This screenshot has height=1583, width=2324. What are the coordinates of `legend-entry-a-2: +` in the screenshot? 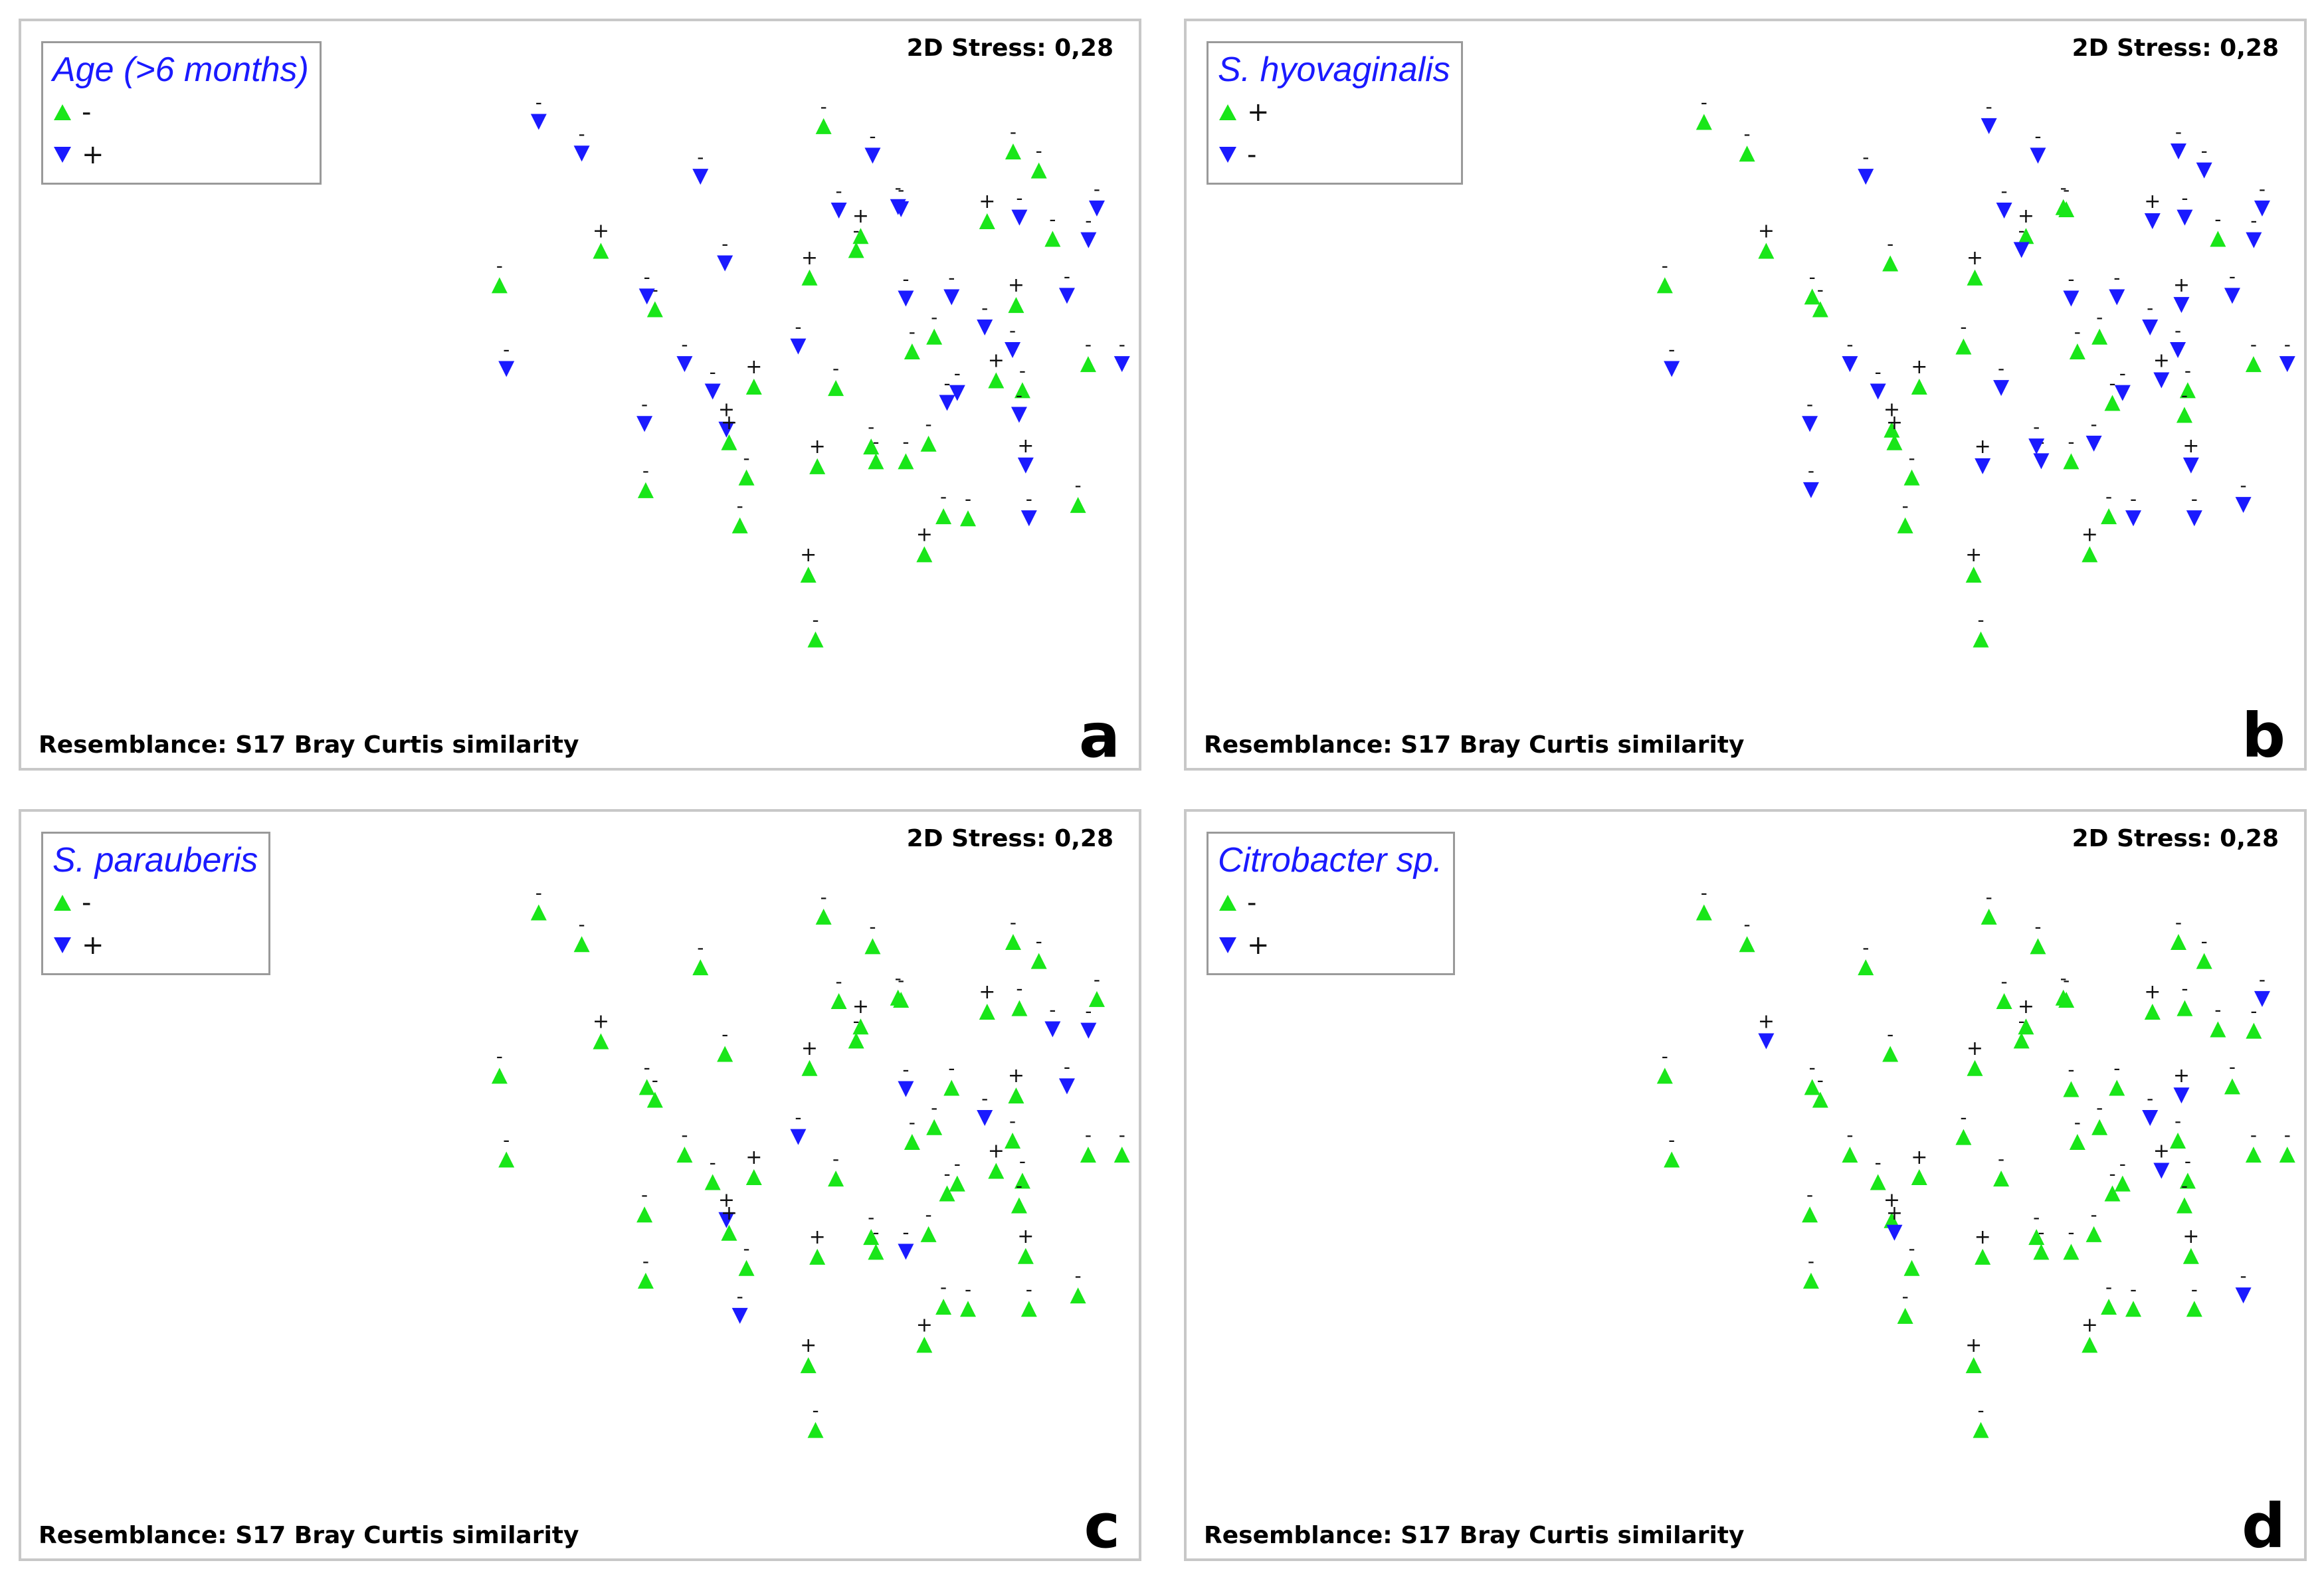 It's located at (180, 155).